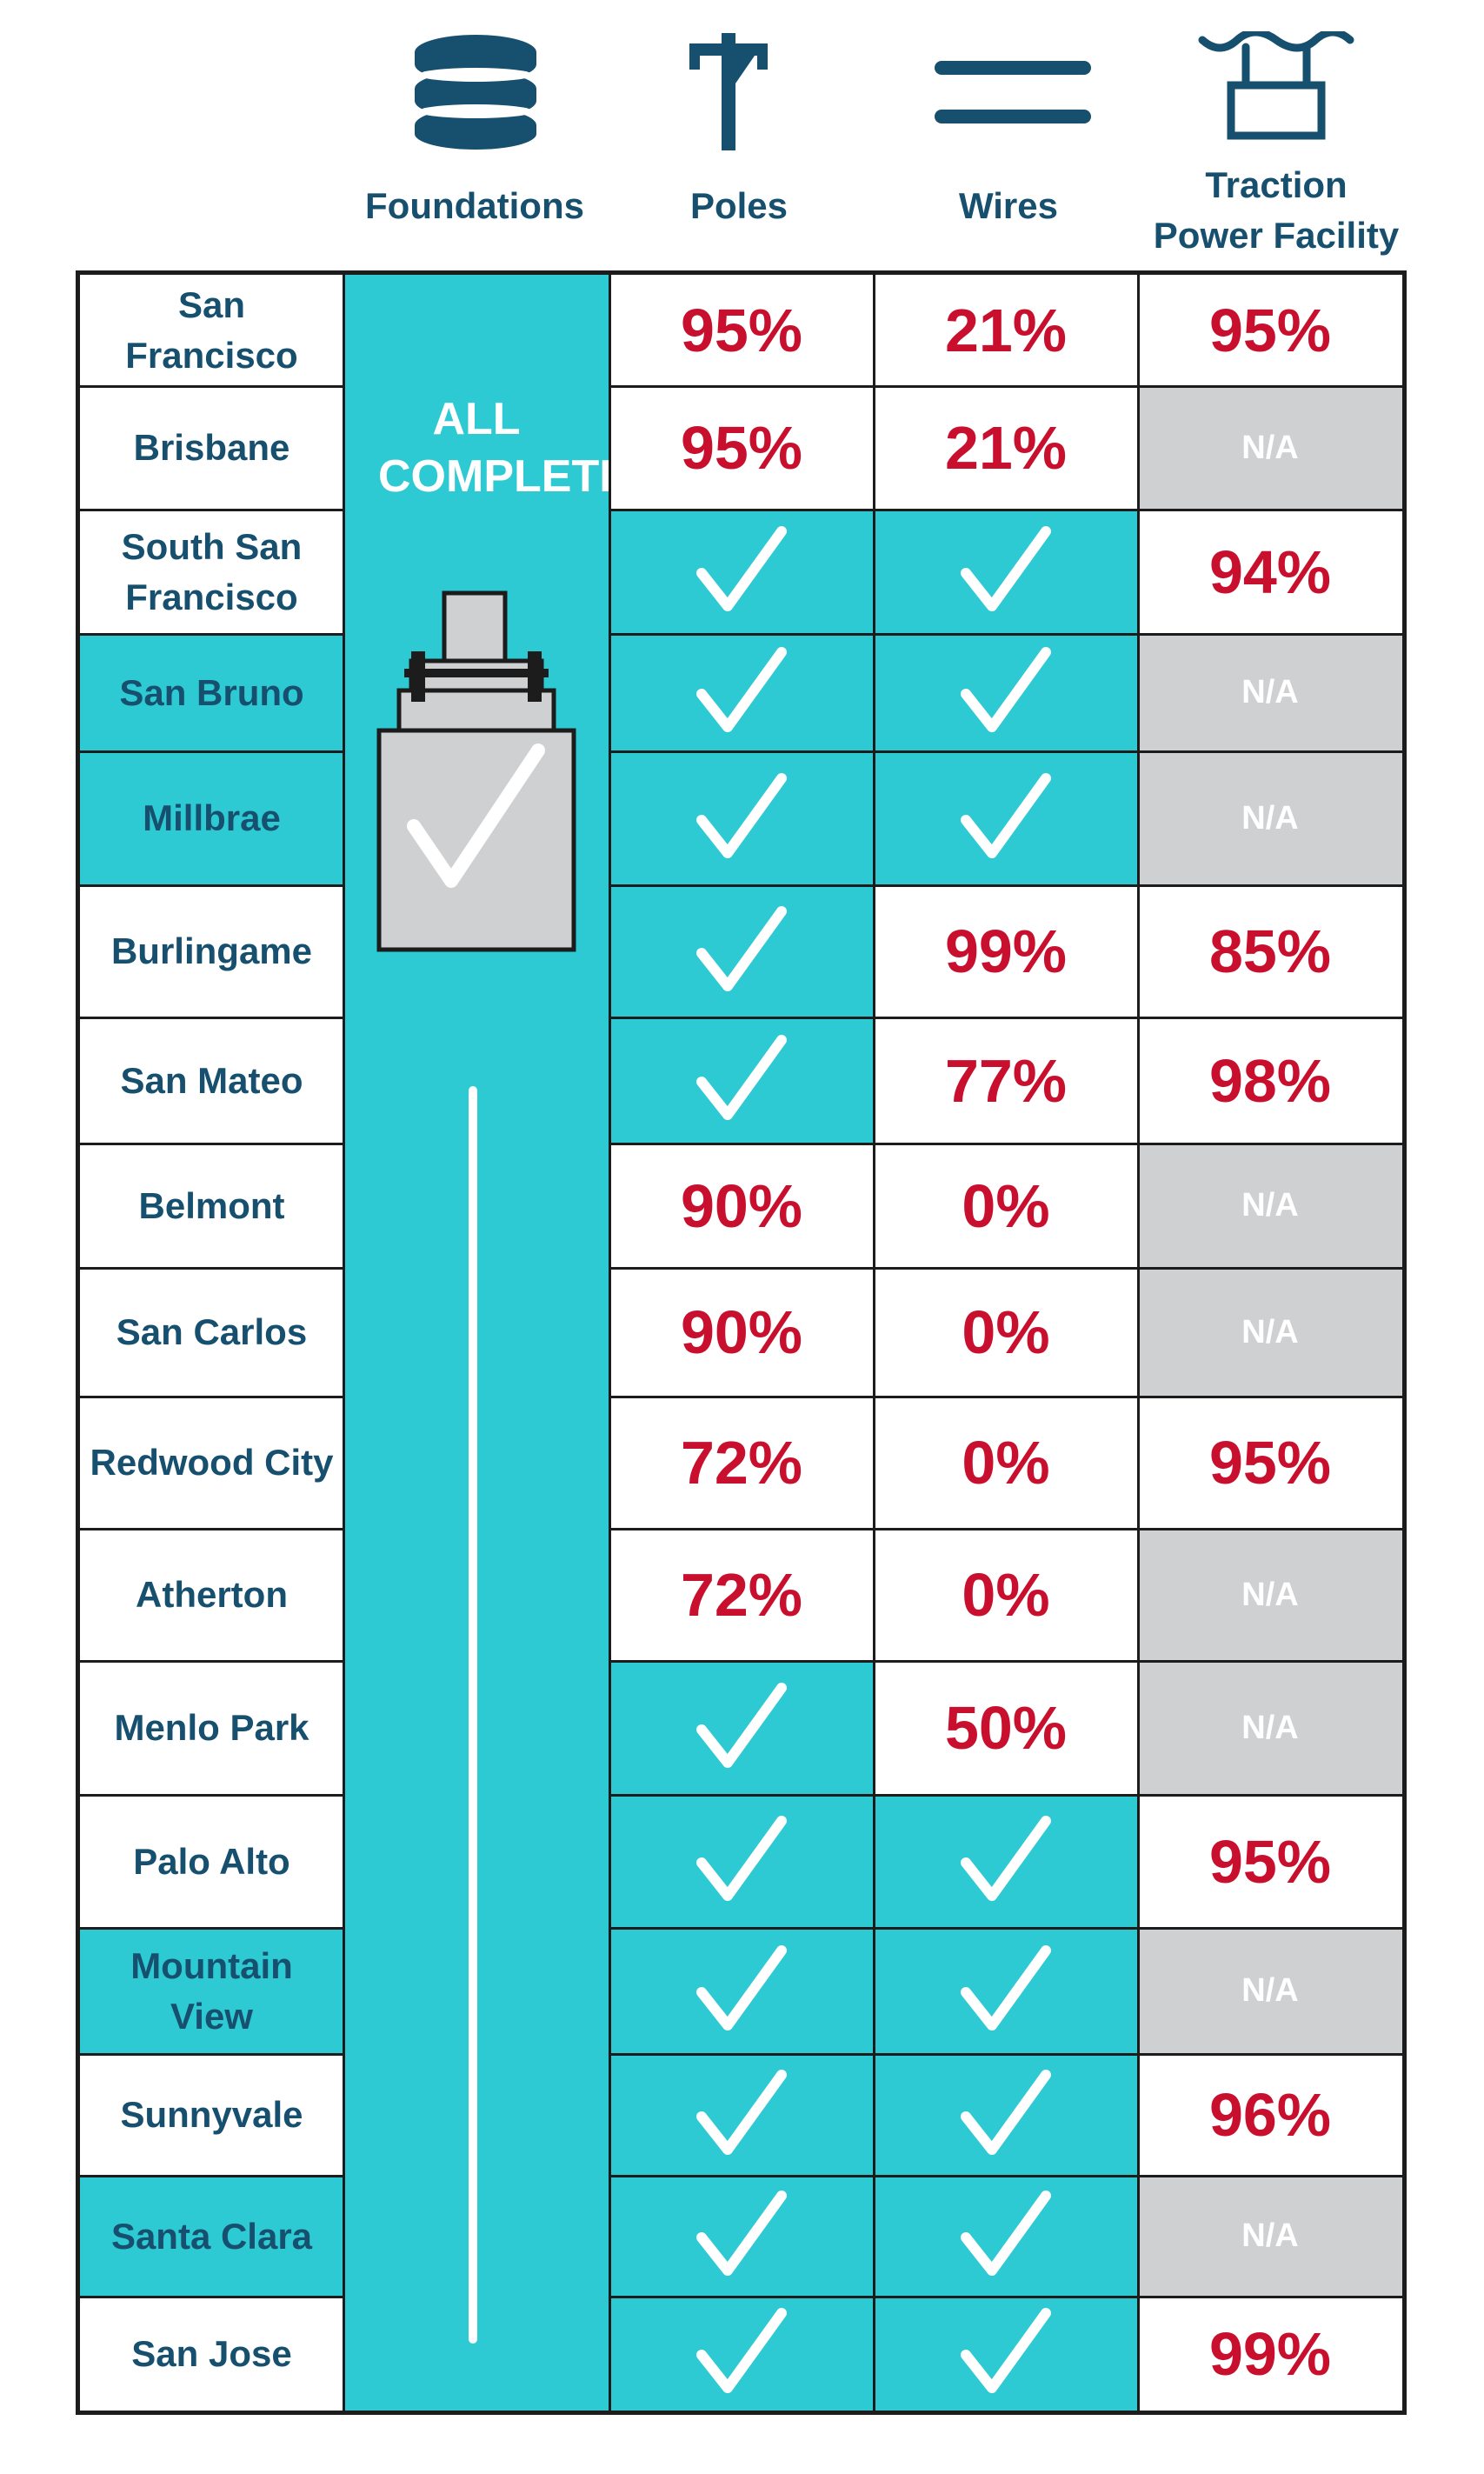  What do you see at coordinates (211, 1595) in the screenshot?
I see `city-cell: Atherton` at bounding box center [211, 1595].